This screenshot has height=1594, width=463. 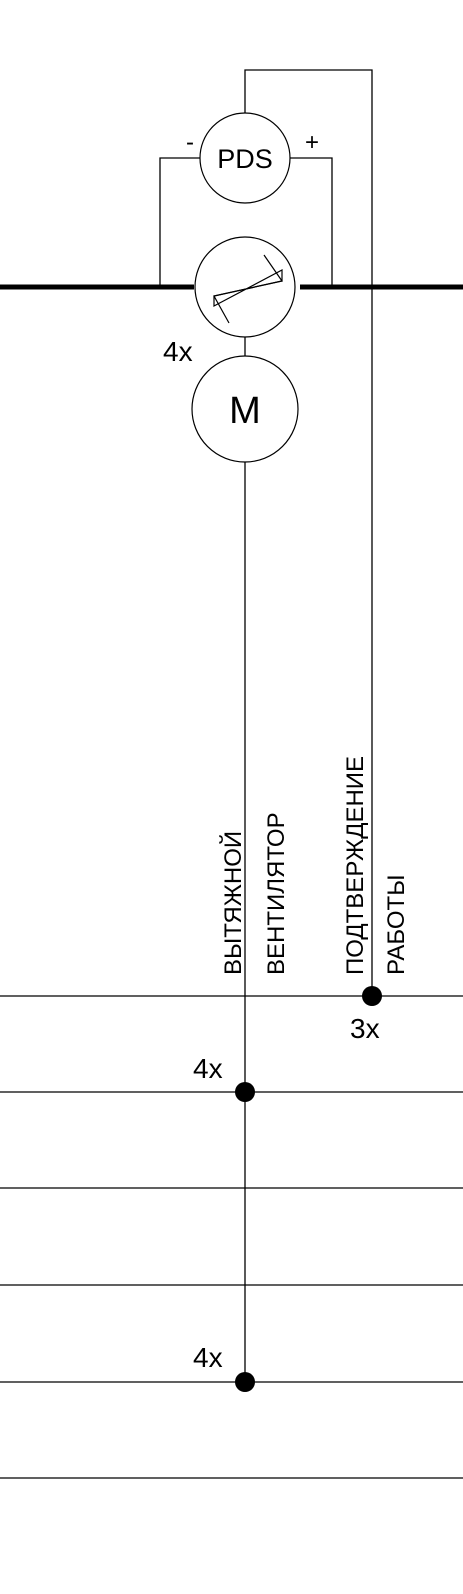 I want to click on damper, so click(x=245, y=287).